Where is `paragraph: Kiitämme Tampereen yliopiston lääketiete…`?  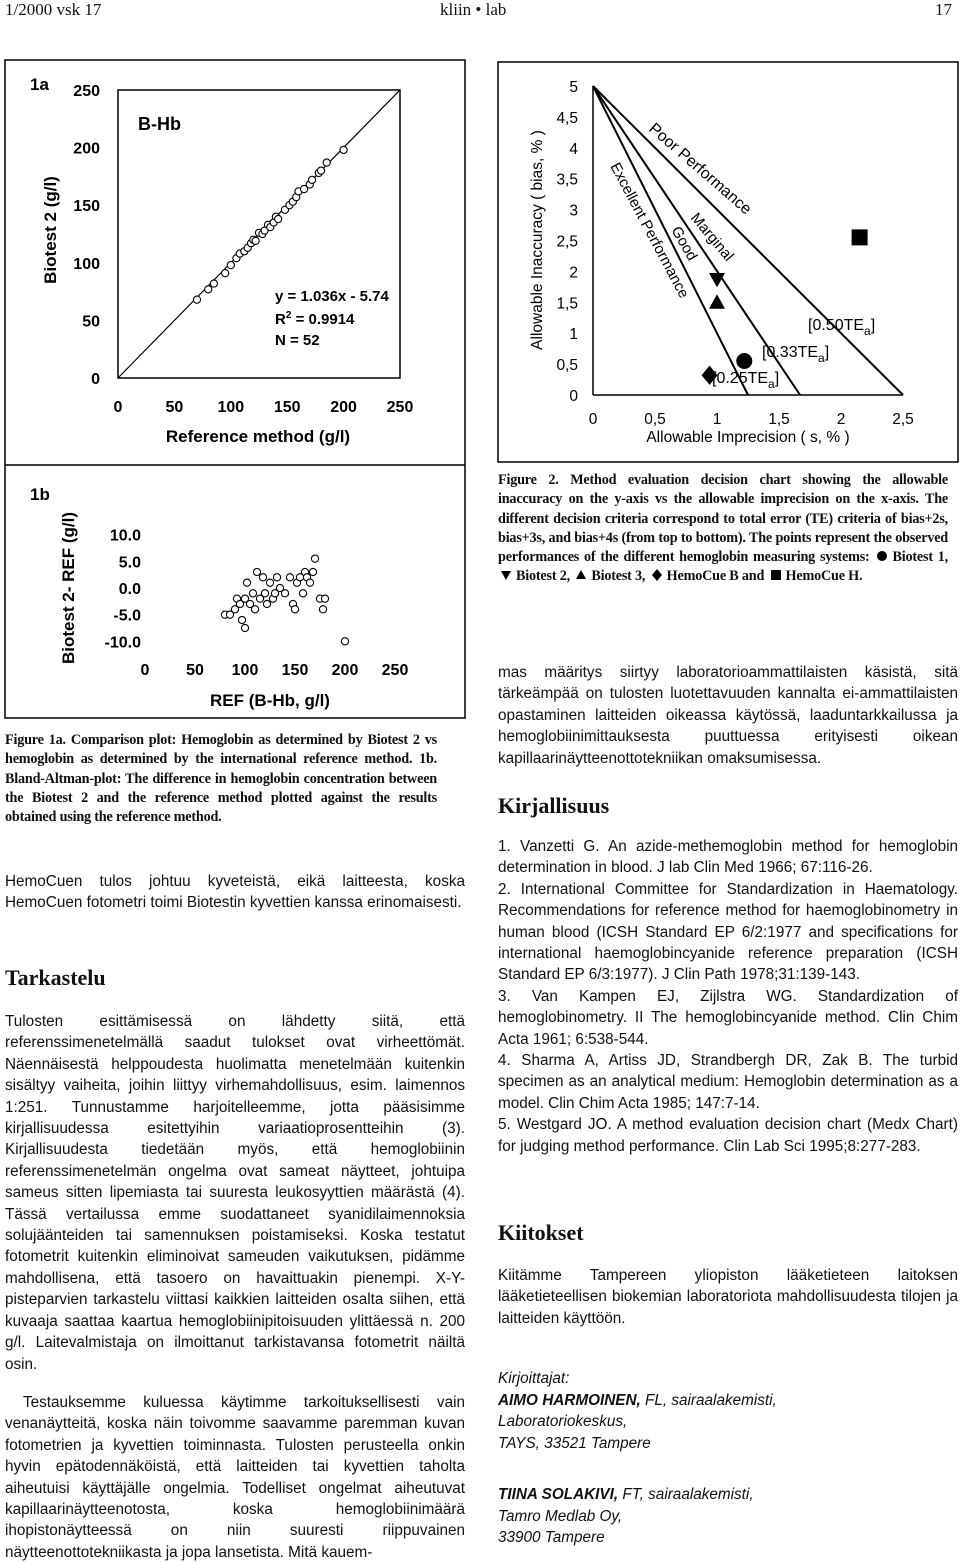
paragraph: Kiitämme Tampereen yliopiston lääketiete… is located at coordinates (728, 1297).